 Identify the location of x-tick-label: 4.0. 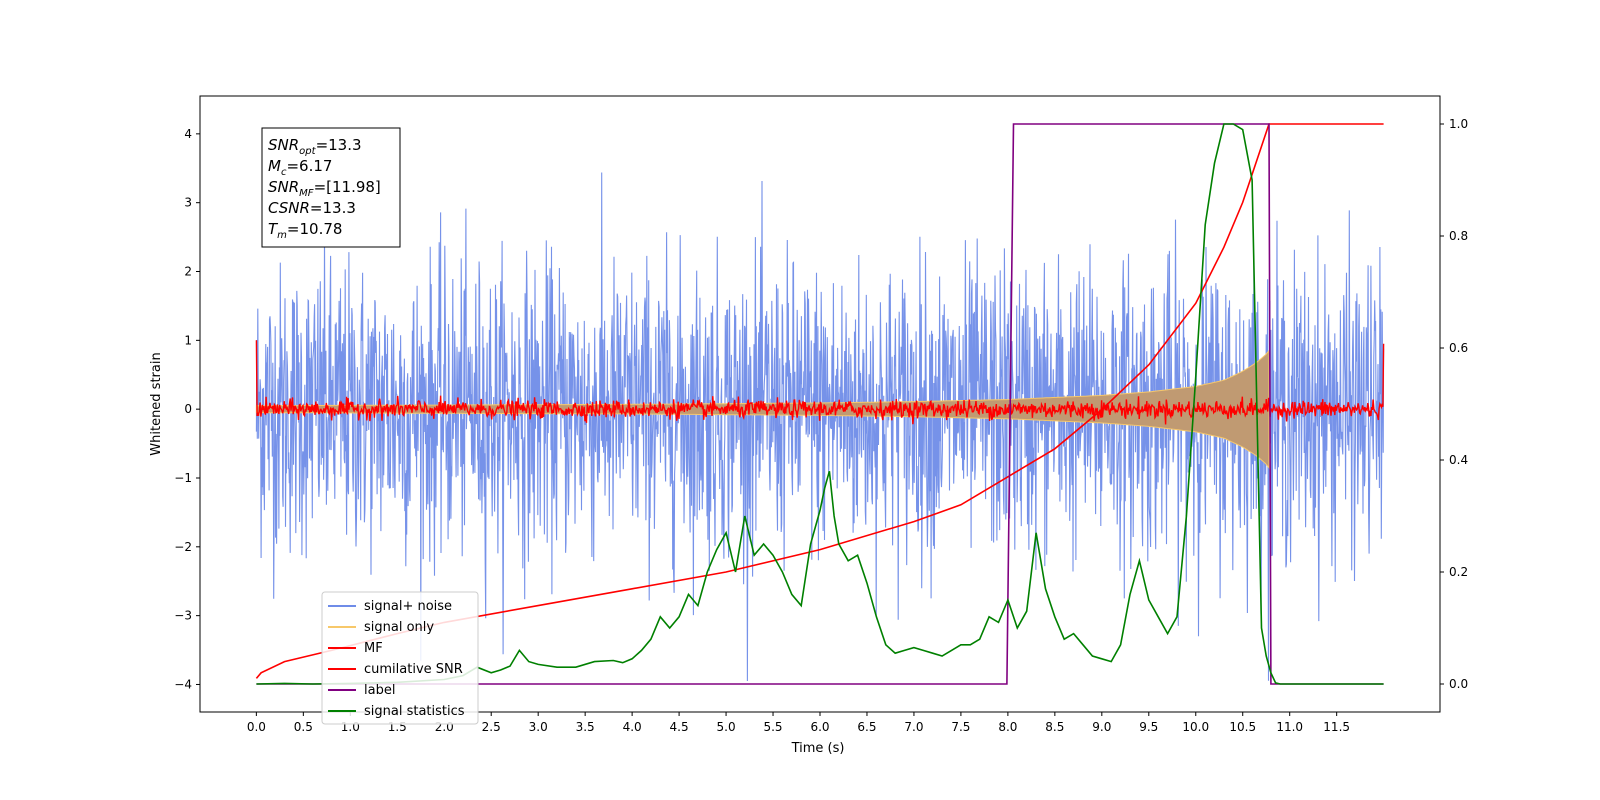
(632, 727).